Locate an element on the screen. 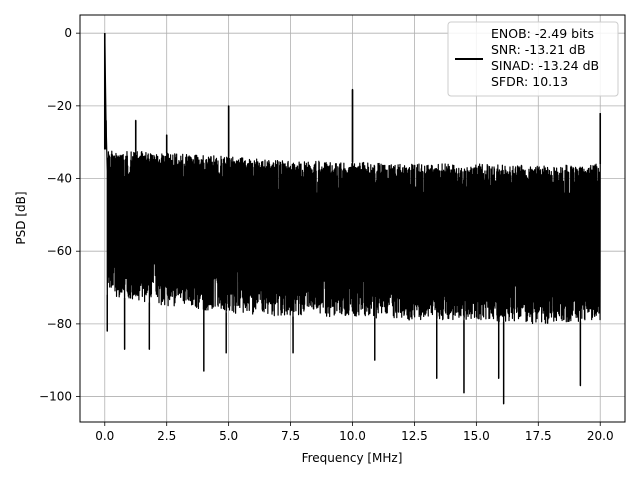 The width and height of the screenshot is (640, 480). x-tick-label: 5.0 is located at coordinates (228, 436).